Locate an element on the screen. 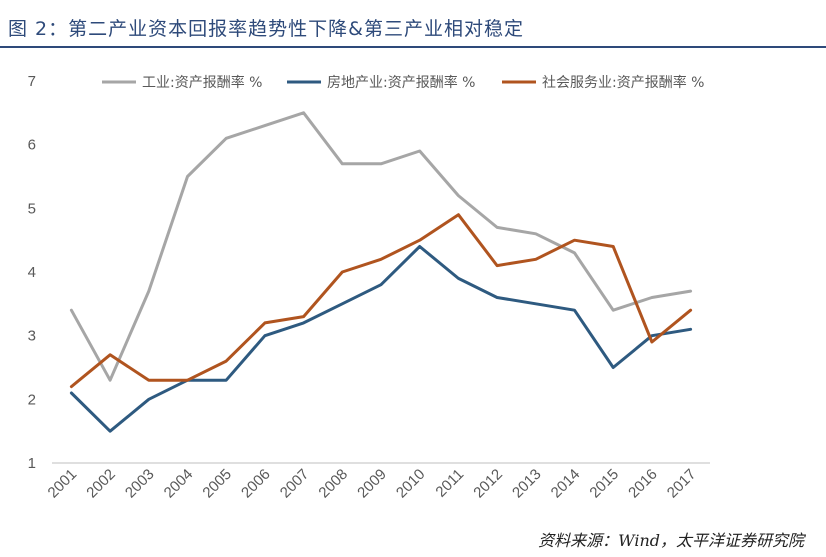 This screenshot has height=557, width=826. y-axis-tick-labels: 1 2 3 4 5 6 7 is located at coordinates (32, 272).